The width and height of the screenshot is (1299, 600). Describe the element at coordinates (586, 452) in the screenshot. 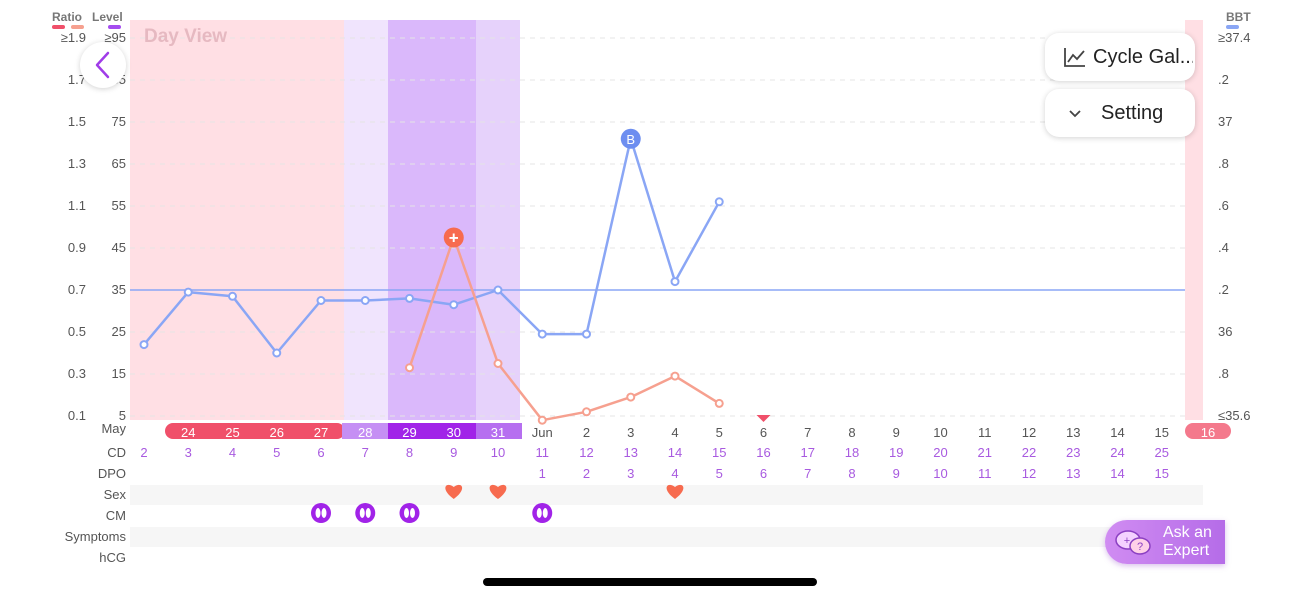

I see `cd-value: 12` at that location.